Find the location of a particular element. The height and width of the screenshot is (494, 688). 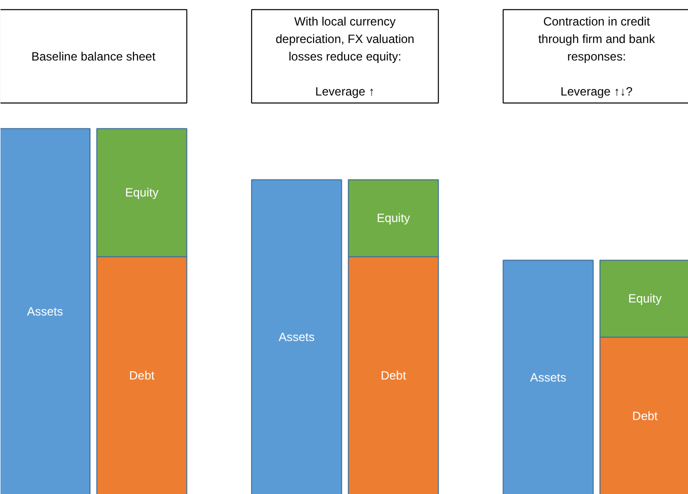

series-label: Assets is located at coordinates (548, 377).